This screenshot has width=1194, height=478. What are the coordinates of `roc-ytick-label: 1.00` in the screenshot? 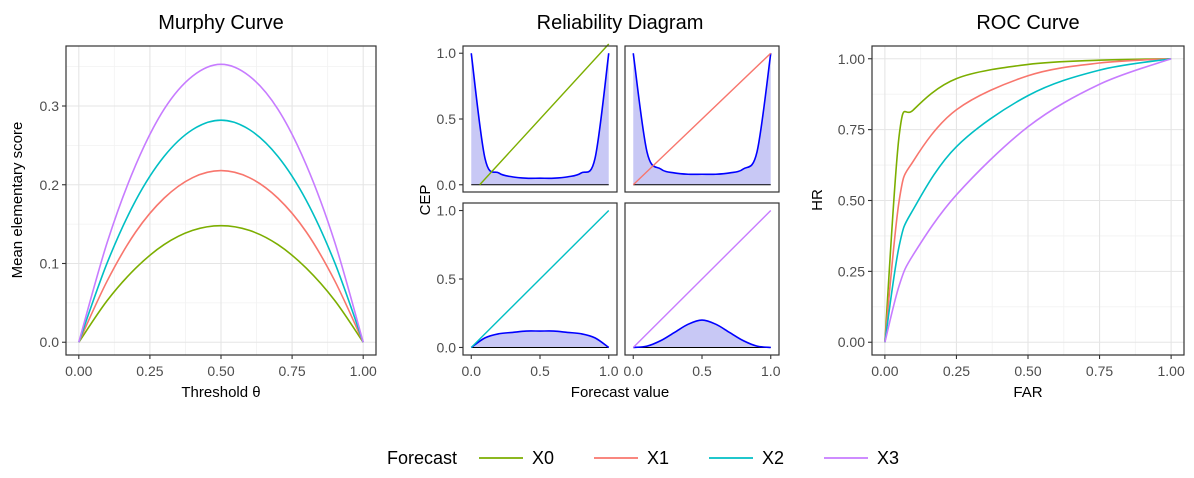 It's located at (851, 59).